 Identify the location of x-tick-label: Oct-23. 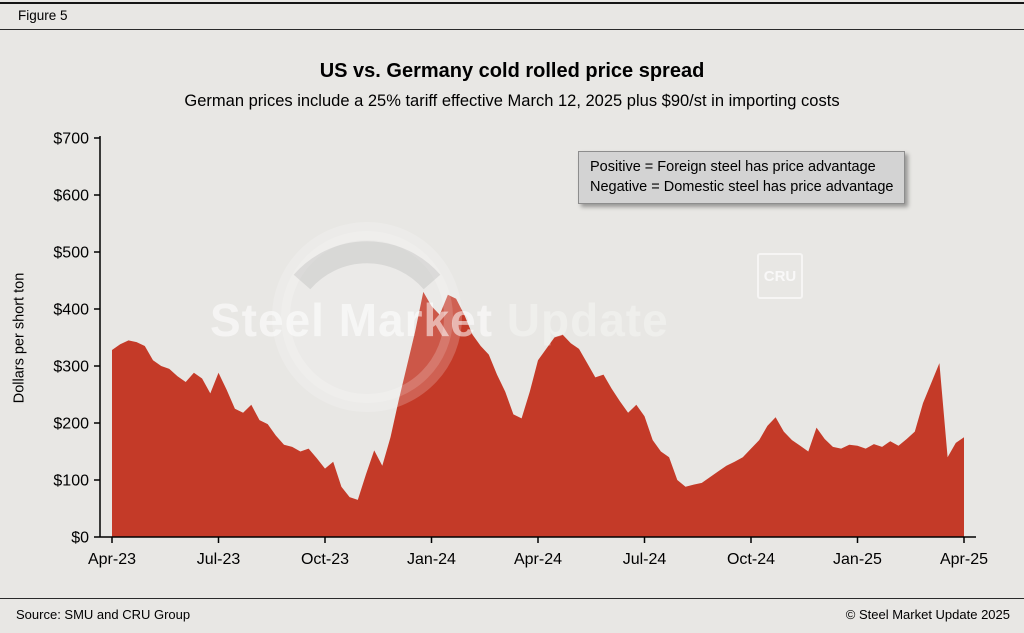
(325, 559).